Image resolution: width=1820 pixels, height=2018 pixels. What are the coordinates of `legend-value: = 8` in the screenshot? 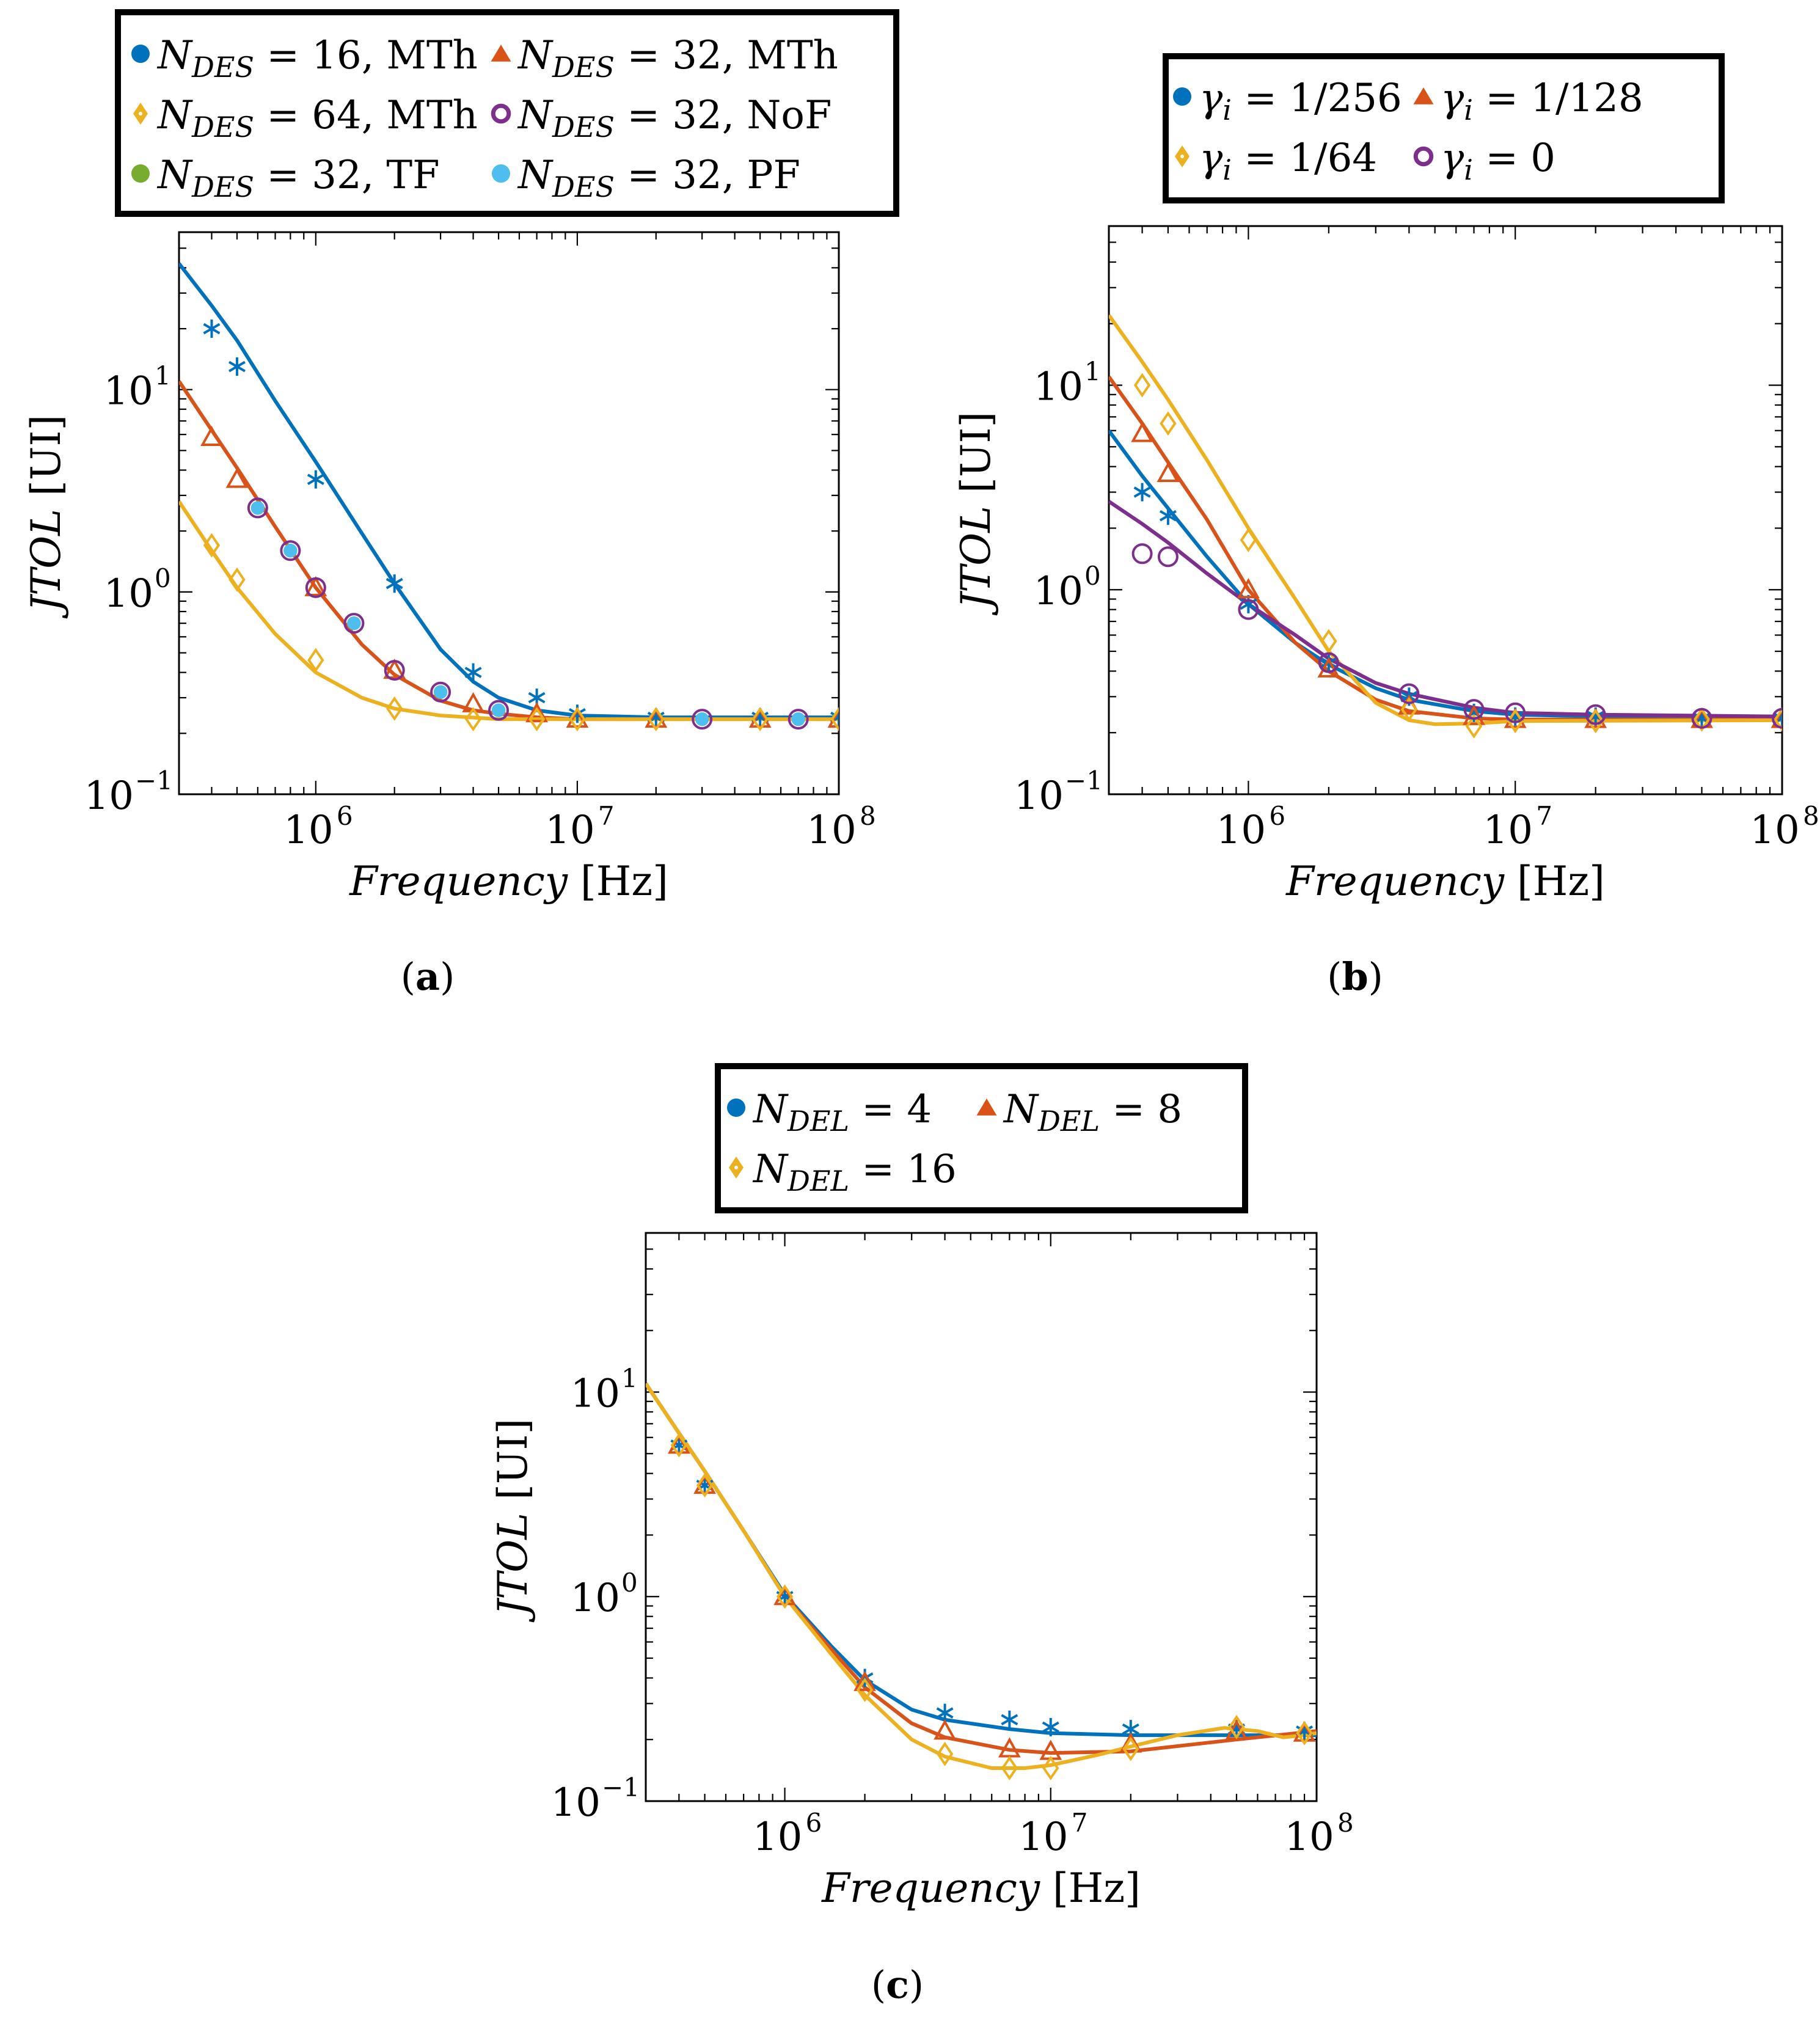 It's located at (1141, 1109).